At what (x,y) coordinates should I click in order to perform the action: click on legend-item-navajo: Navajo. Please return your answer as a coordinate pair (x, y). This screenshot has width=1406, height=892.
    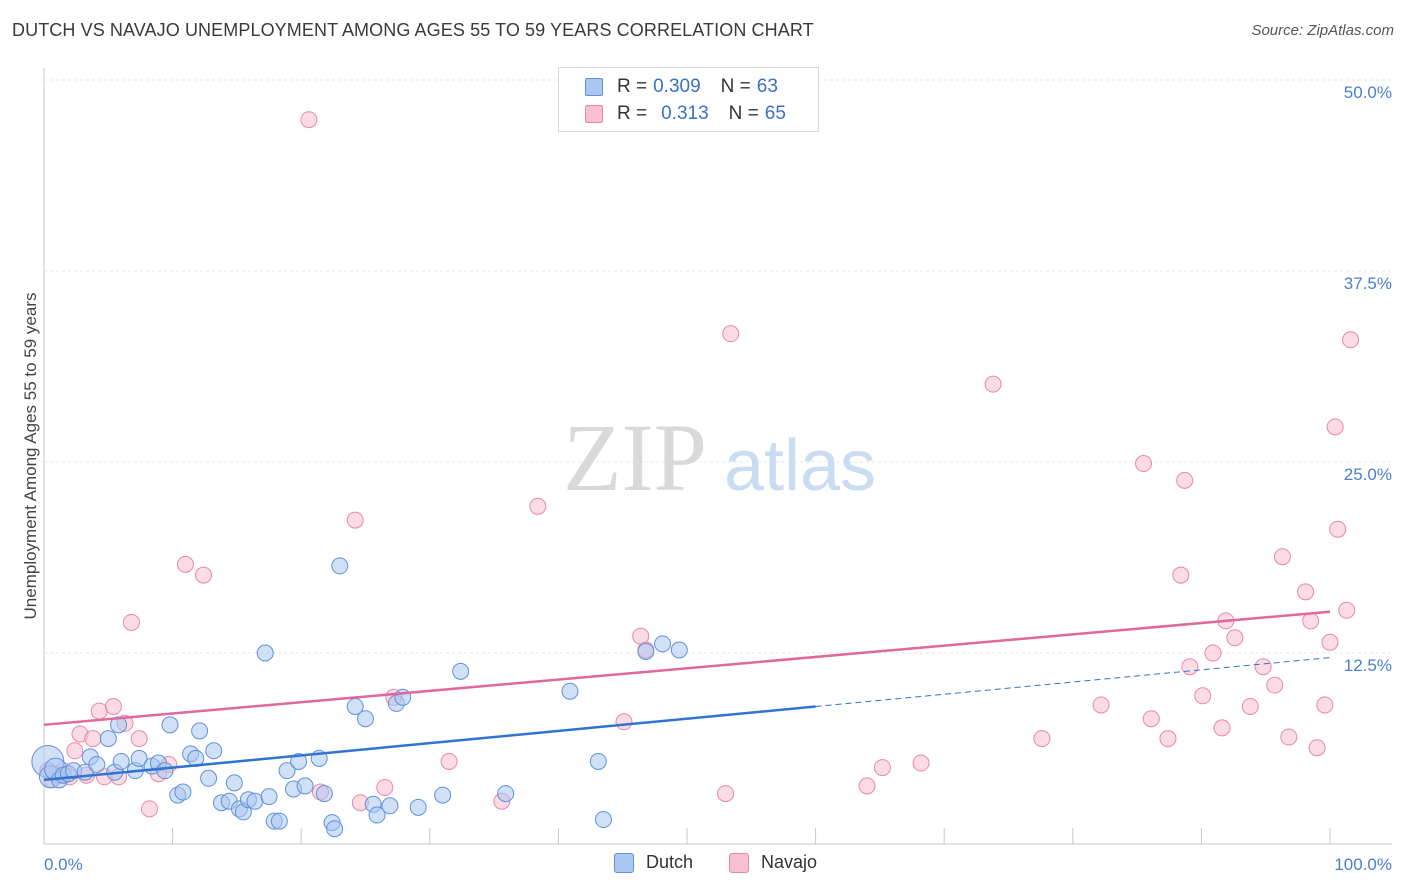
    Looking at the image, I should click on (773, 862).